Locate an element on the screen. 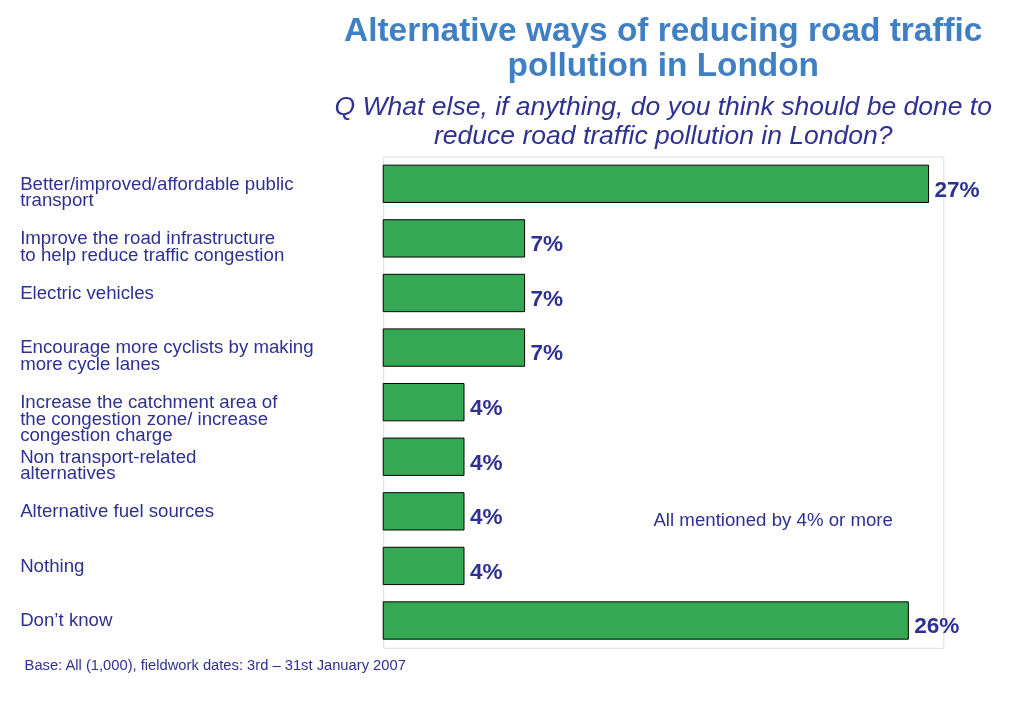 The image size is (1016, 704). y-tick-label: Don’t know is located at coordinates (66, 620).